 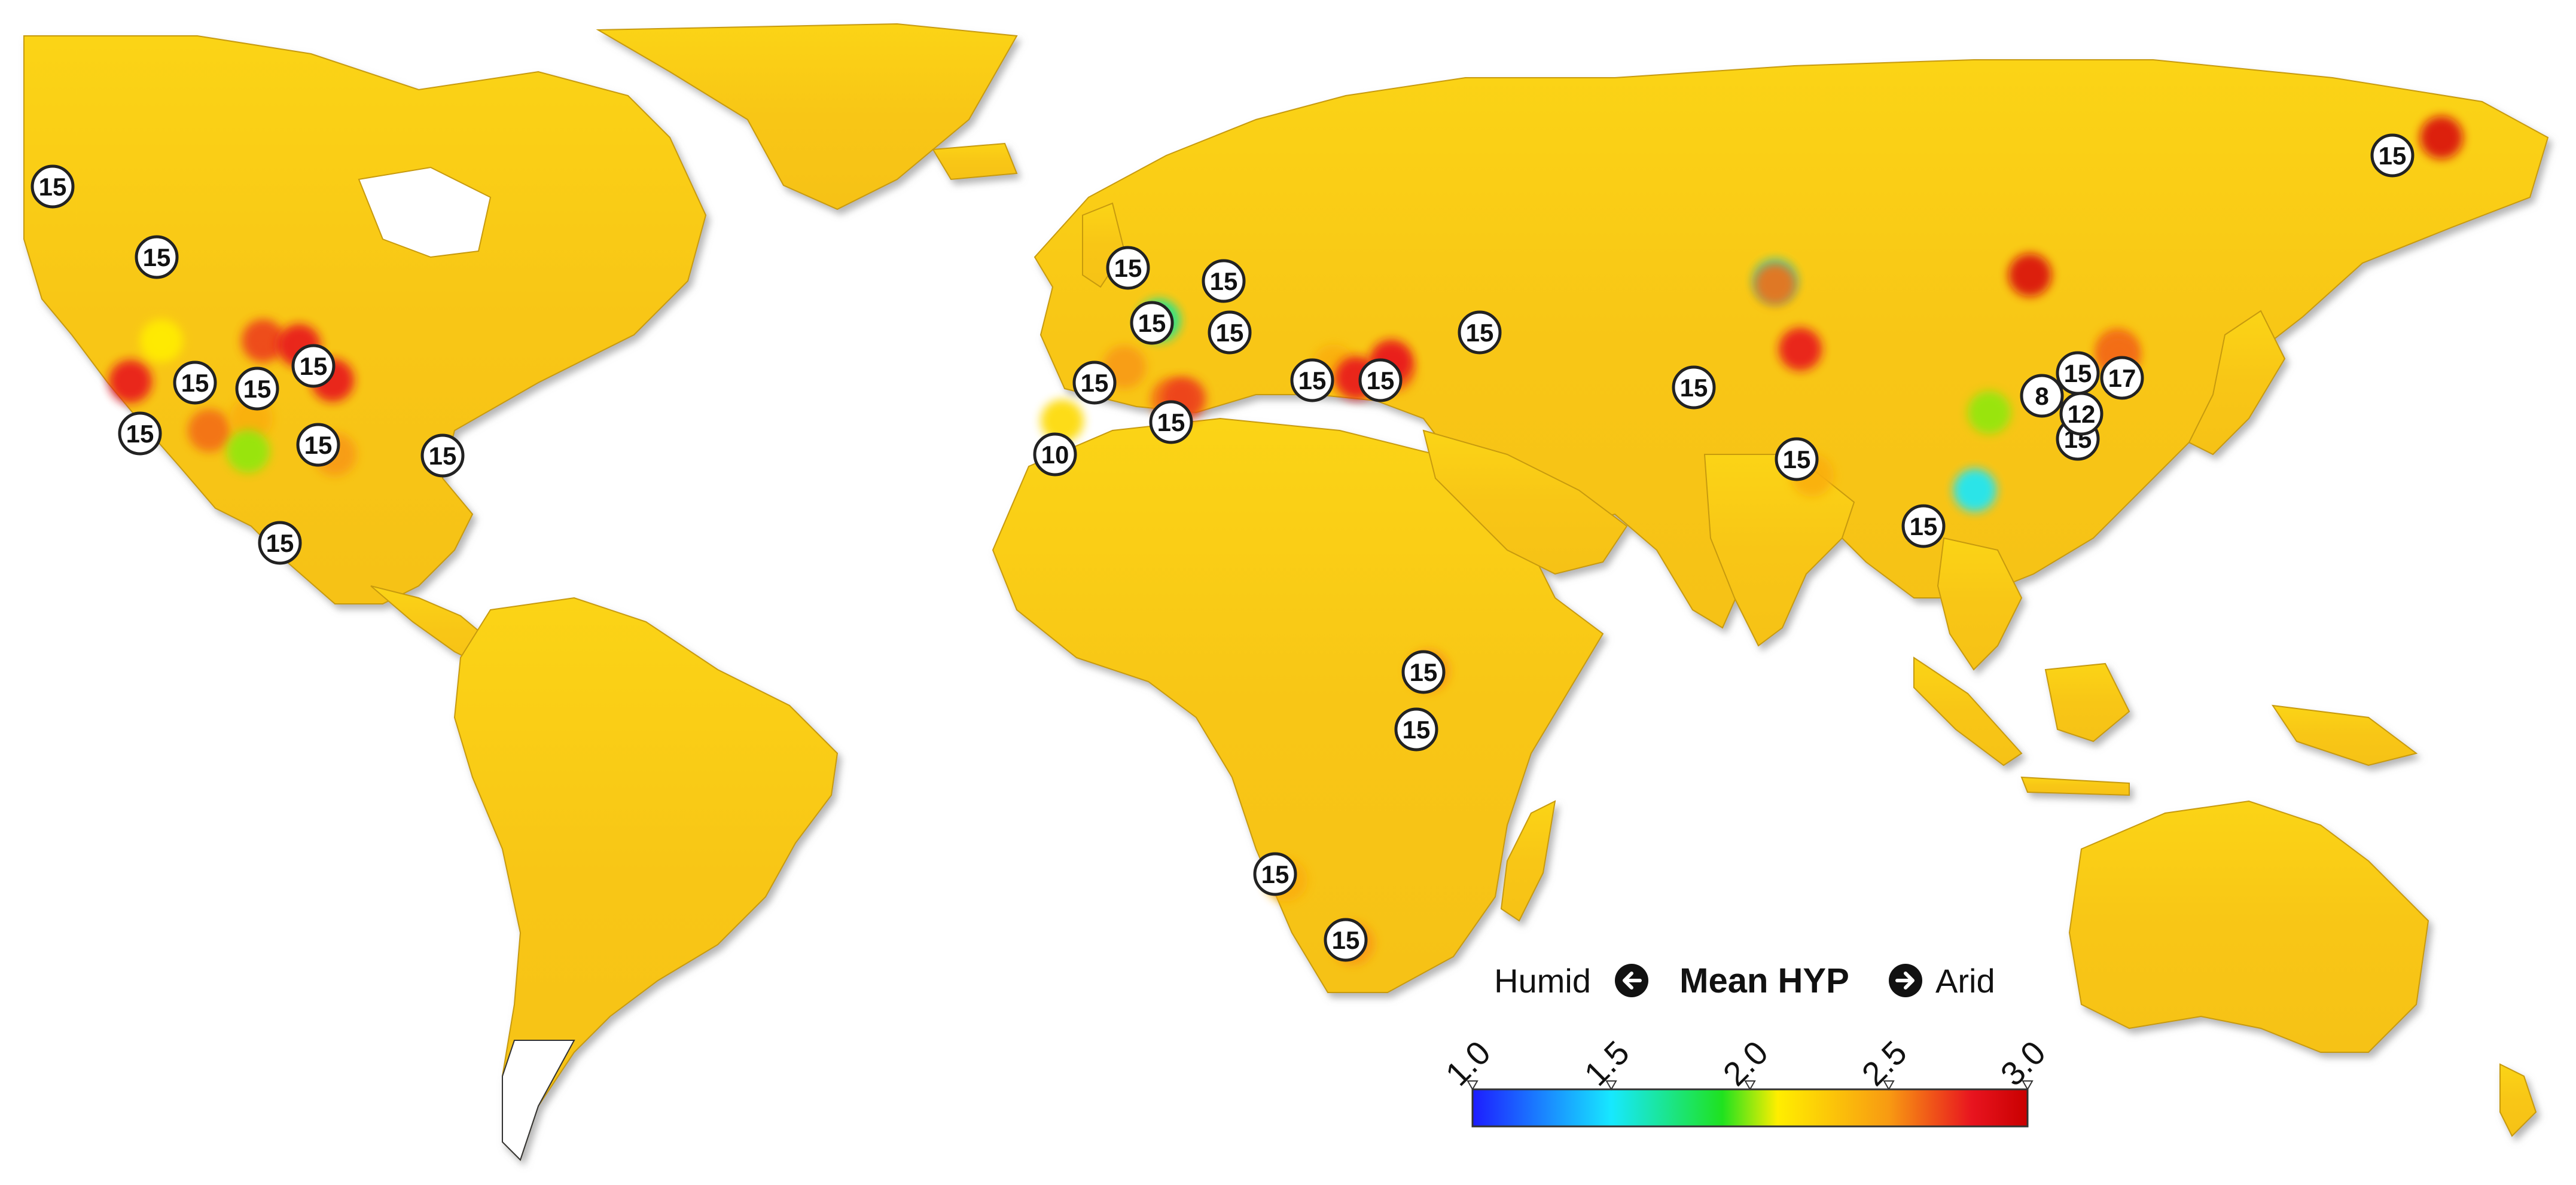 I want to click on site-marker: 17, so click(x=2122, y=378).